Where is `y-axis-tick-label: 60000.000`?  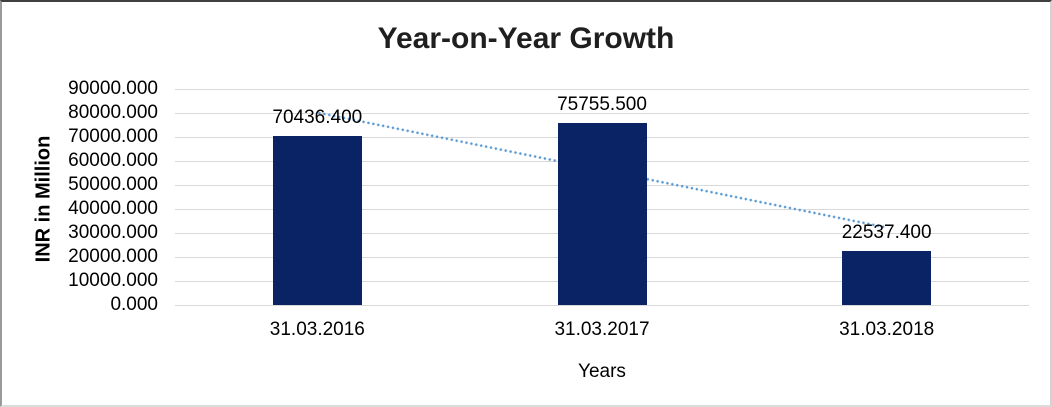
y-axis-tick-label: 60000.000 is located at coordinates (113, 160).